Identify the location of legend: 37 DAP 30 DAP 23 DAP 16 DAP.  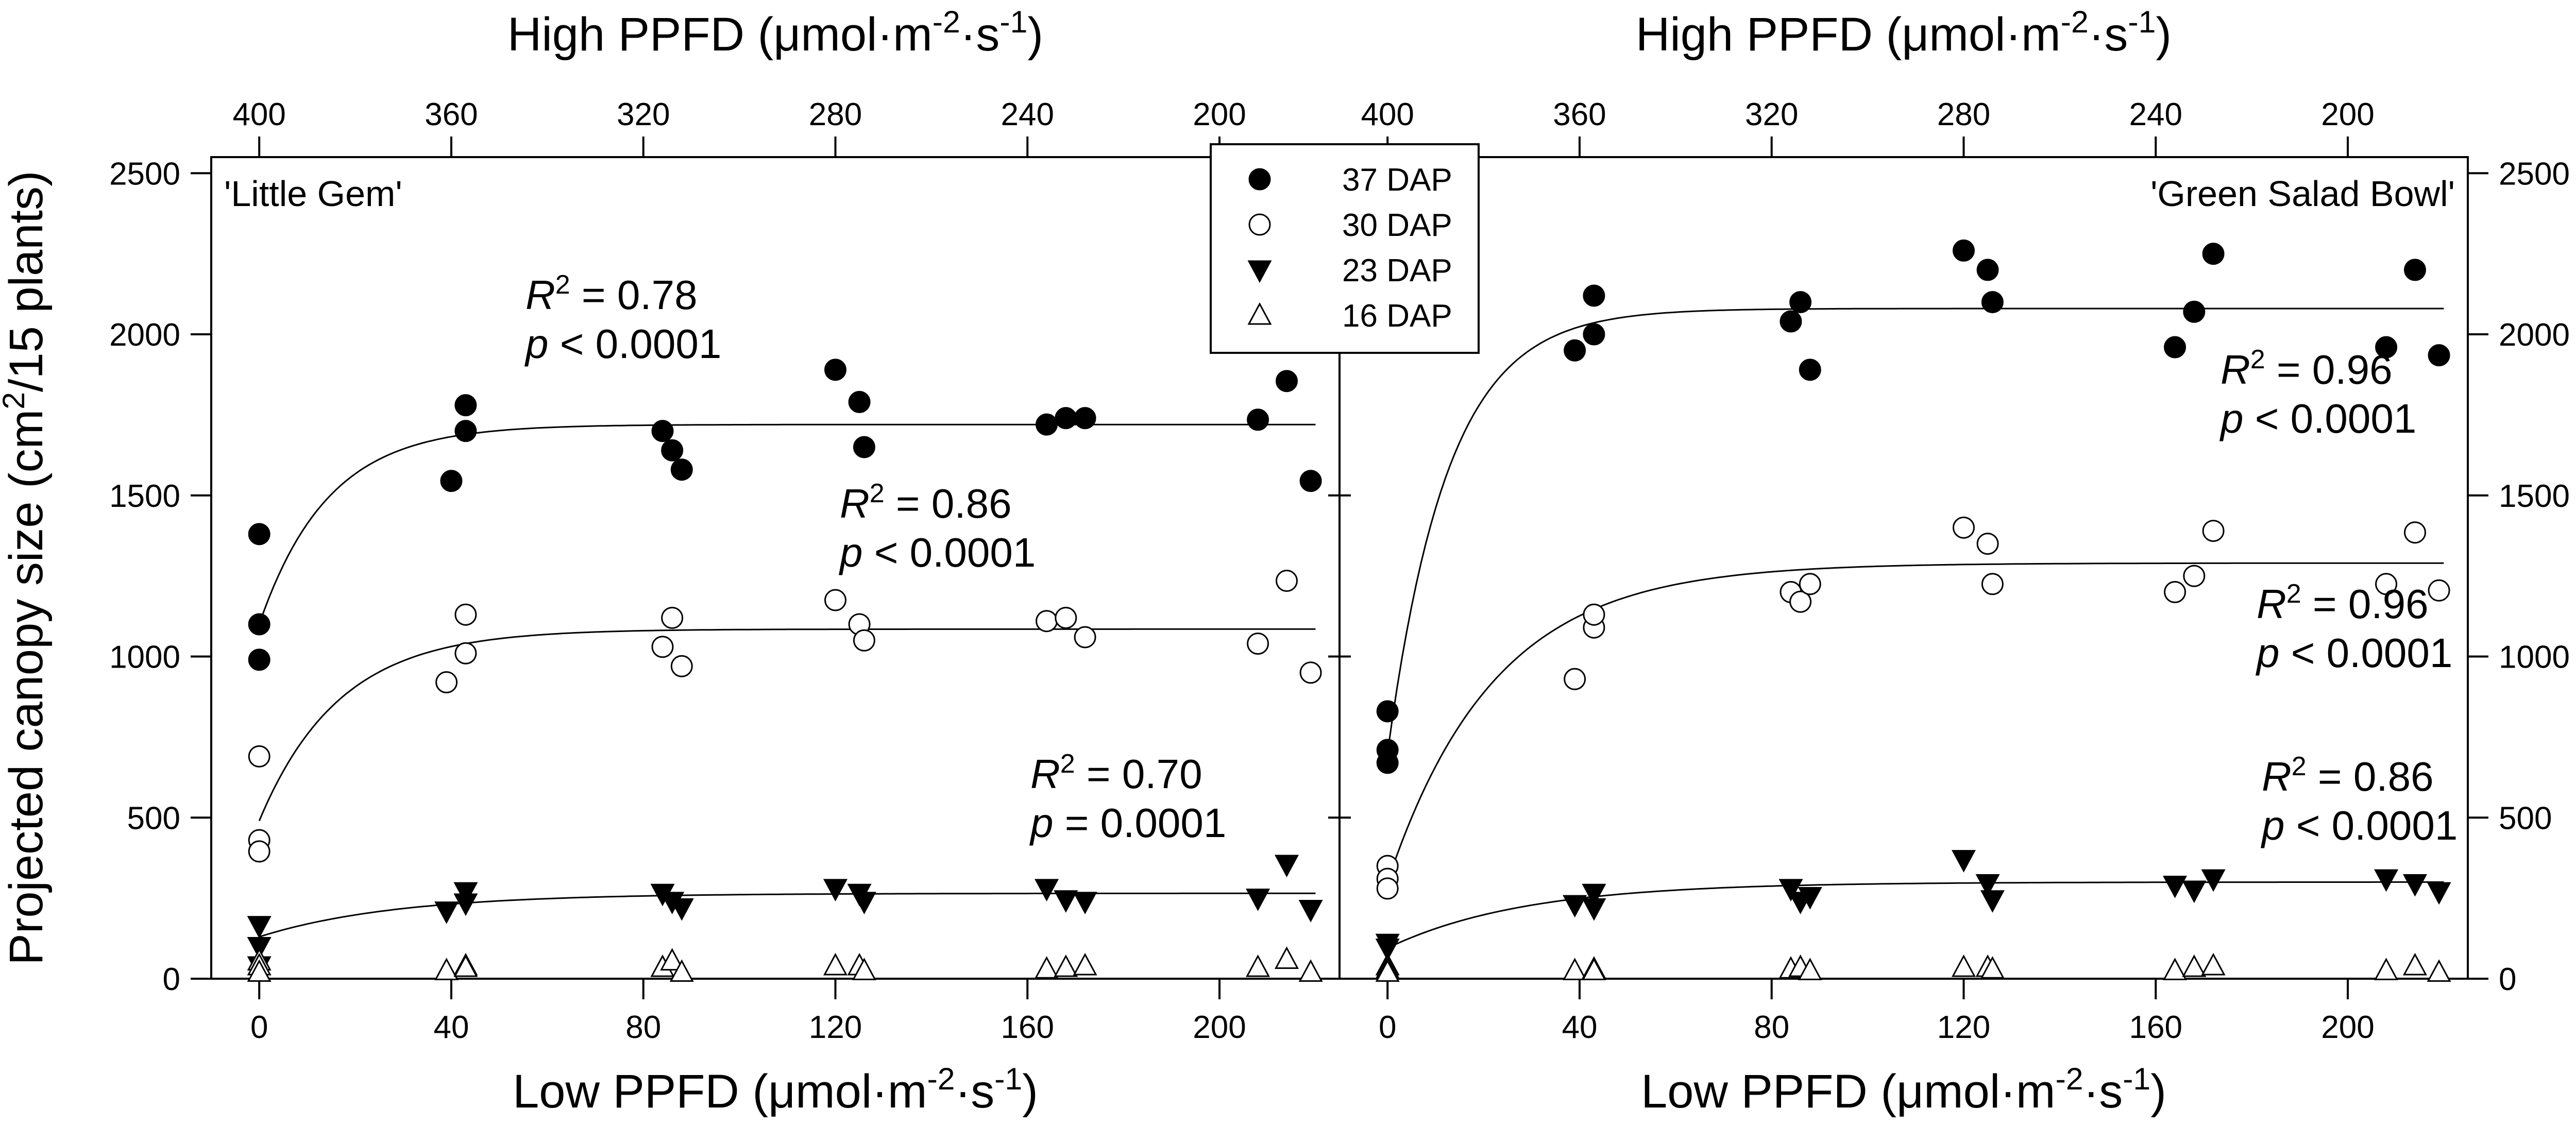
(1345, 248).